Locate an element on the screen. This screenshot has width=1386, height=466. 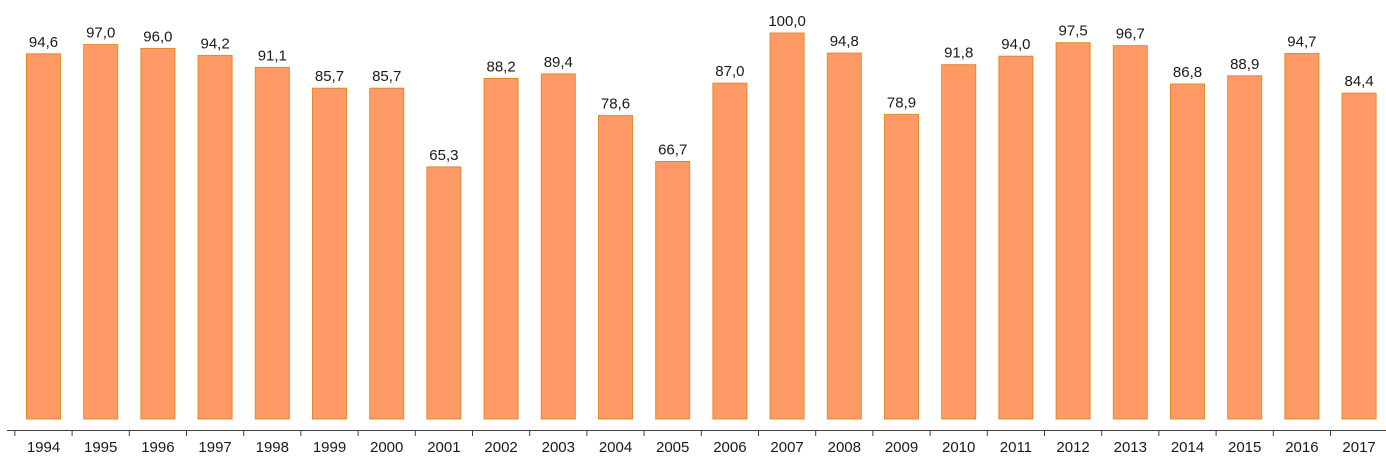
value-label-1998: 91,1 is located at coordinates (272, 55).